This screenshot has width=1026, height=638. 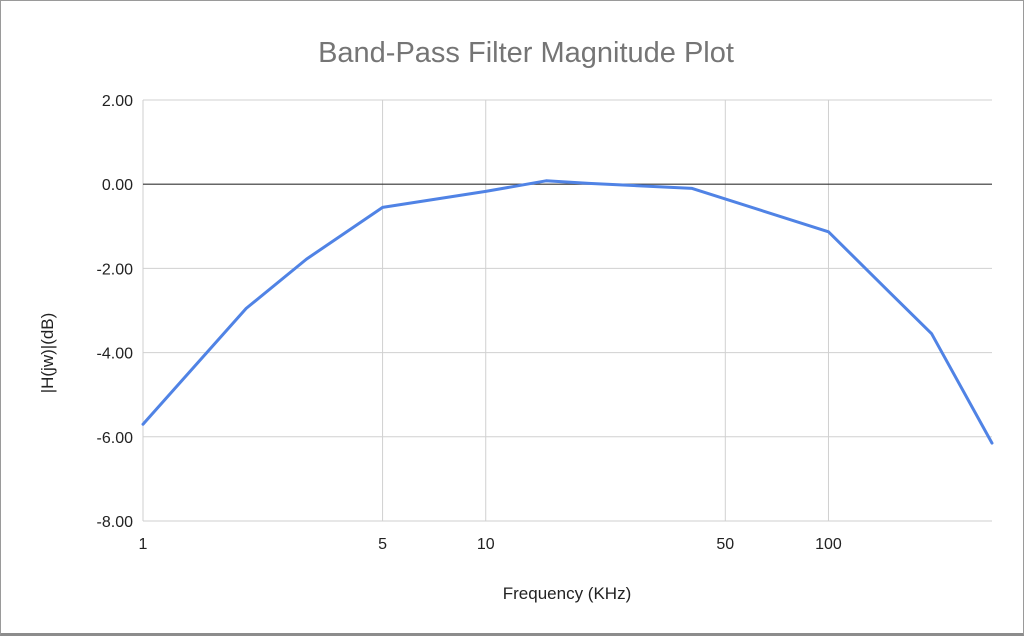 I want to click on x-axis-label: Frequency (KHz), so click(x=567, y=593).